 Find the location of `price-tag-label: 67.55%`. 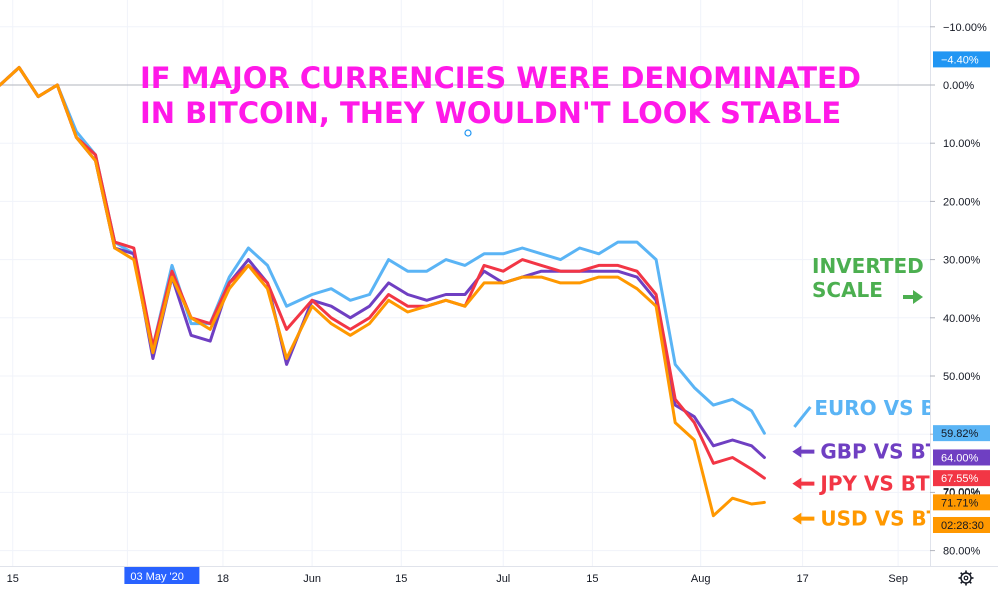

price-tag-label: 67.55% is located at coordinates (960, 479).